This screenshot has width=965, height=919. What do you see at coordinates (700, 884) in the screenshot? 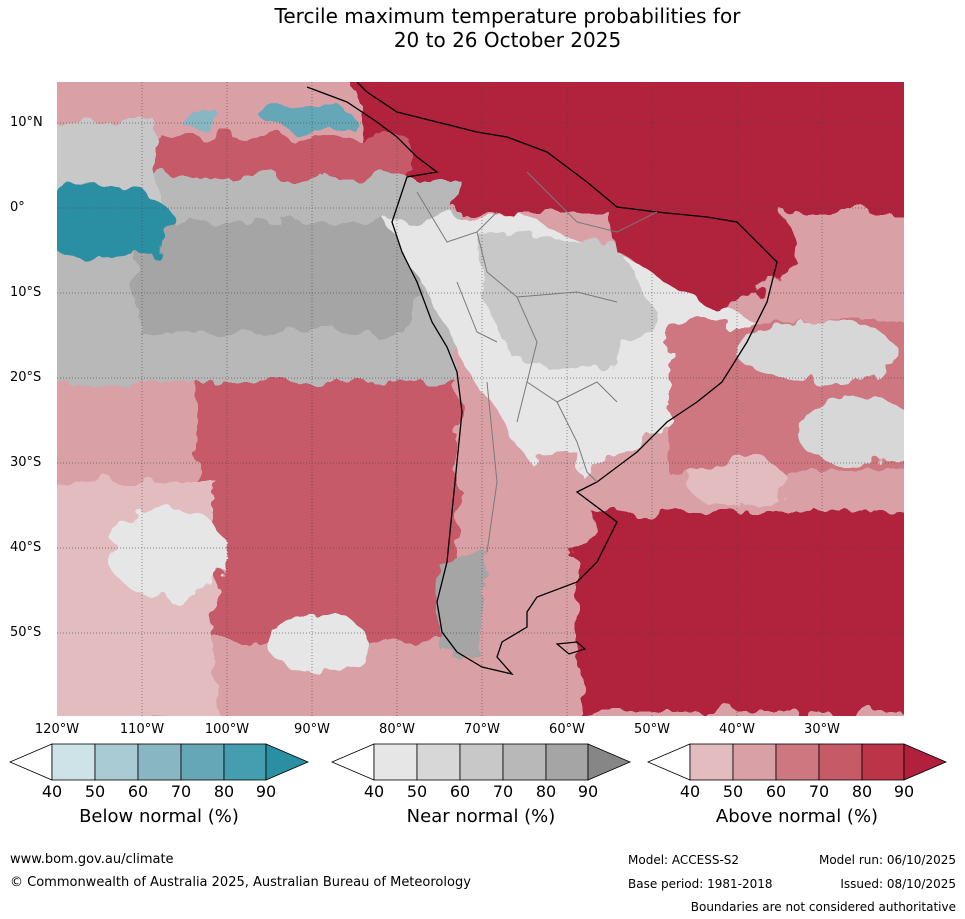
I see `footer-base-period: Base period: 1981-2018` at bounding box center [700, 884].